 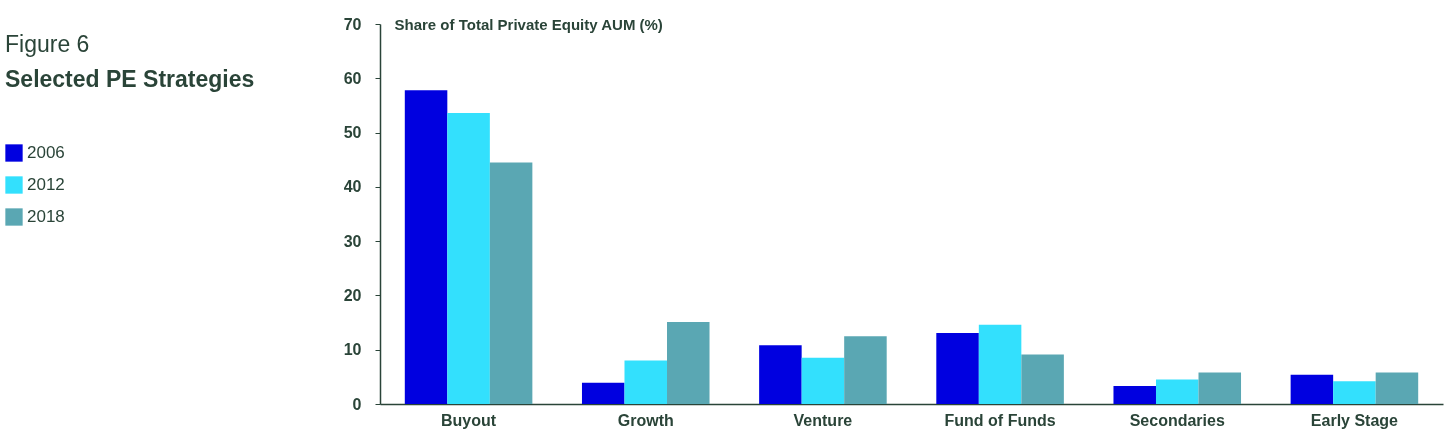 I want to click on legend-label: 2006, so click(x=46, y=152).